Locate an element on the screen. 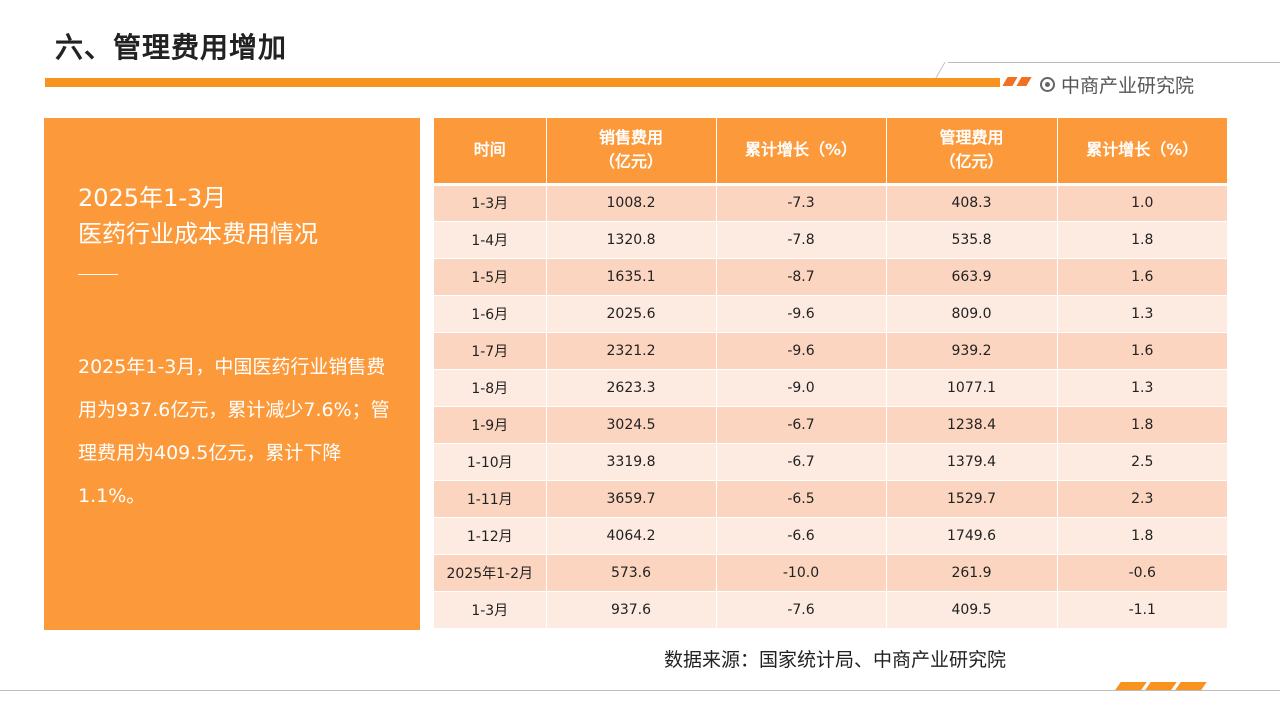  table-row: 1-11月 3659.7 -6.5 1529.7 2.3 is located at coordinates (830, 499).